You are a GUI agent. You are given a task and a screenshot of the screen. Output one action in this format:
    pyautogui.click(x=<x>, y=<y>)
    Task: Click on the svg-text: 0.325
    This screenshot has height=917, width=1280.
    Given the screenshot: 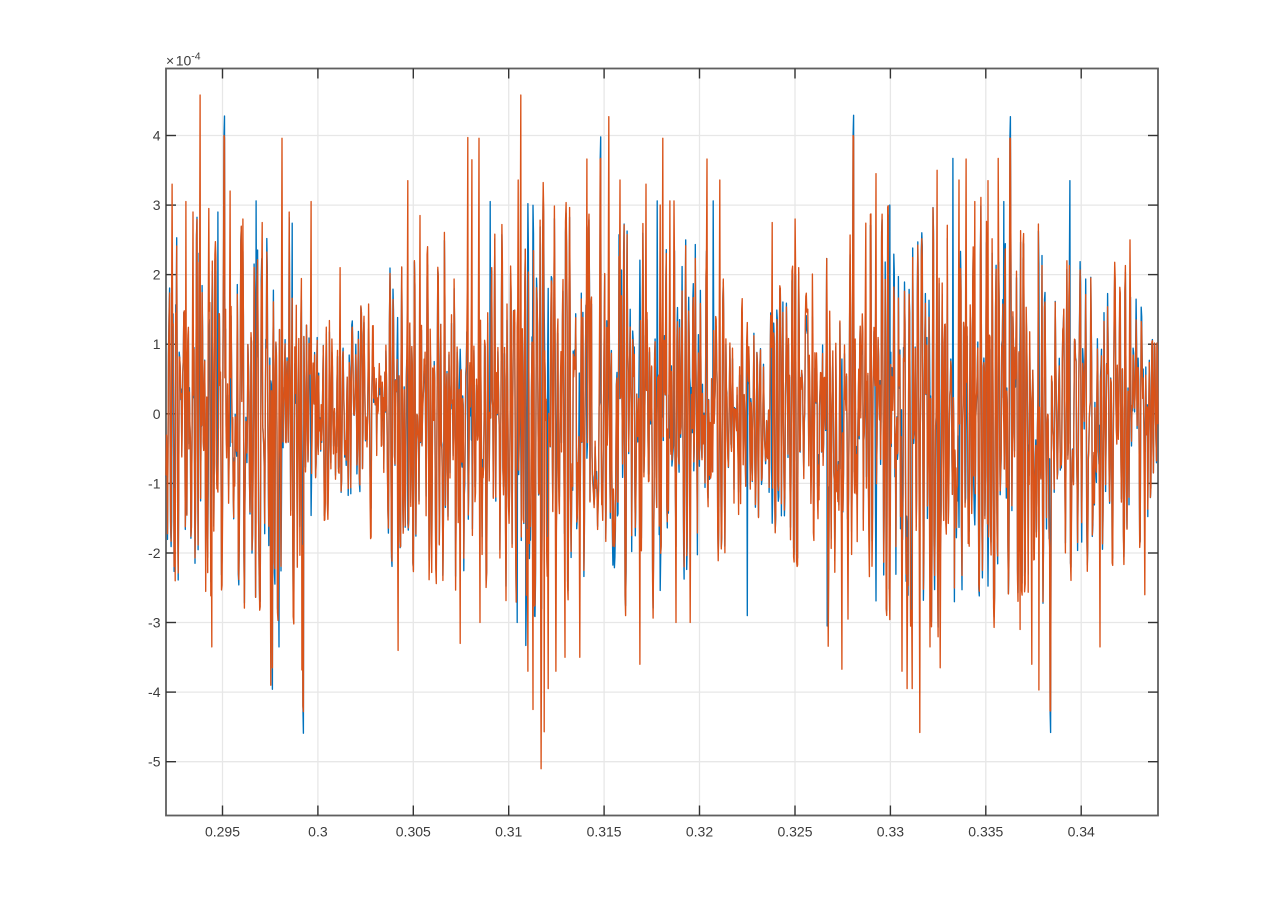 What is the action you would take?
    pyautogui.click(x=794, y=832)
    